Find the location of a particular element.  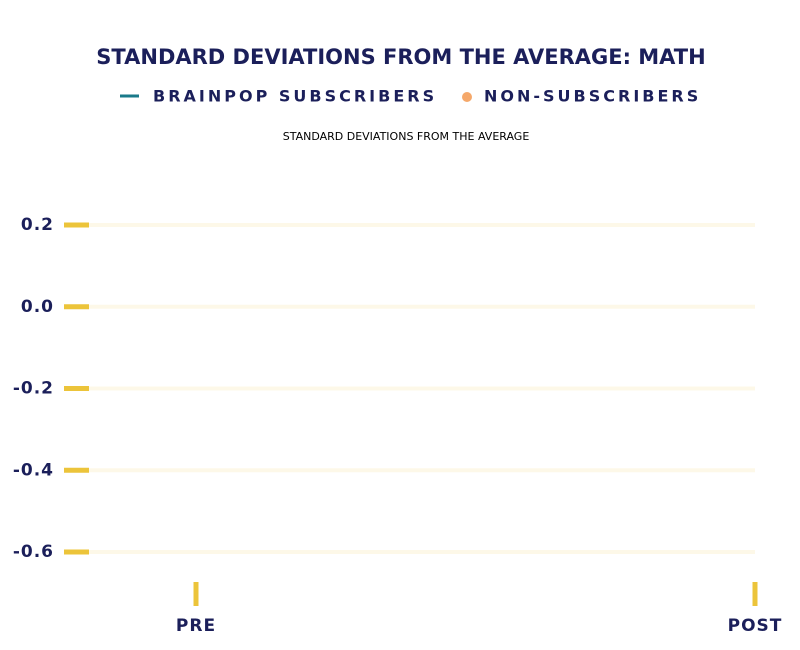

y-tick-label: 0.2 is located at coordinates (37, 225).